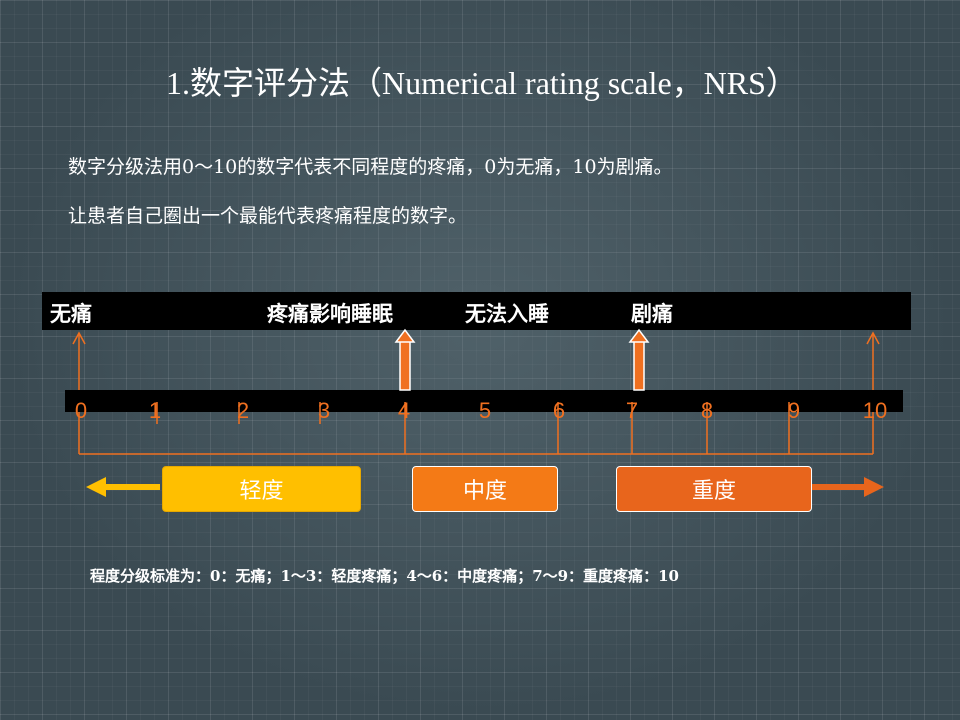 This screenshot has width=960, height=720. Describe the element at coordinates (875, 410) in the screenshot. I see `scale-number-10: 10` at that location.